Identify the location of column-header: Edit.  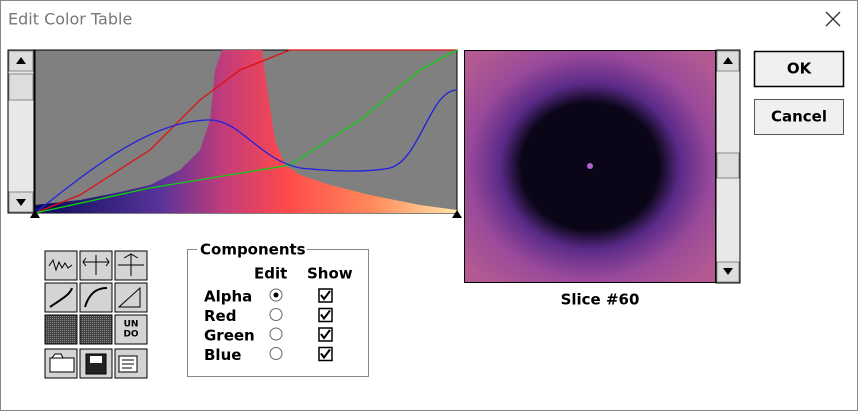
(270, 274).